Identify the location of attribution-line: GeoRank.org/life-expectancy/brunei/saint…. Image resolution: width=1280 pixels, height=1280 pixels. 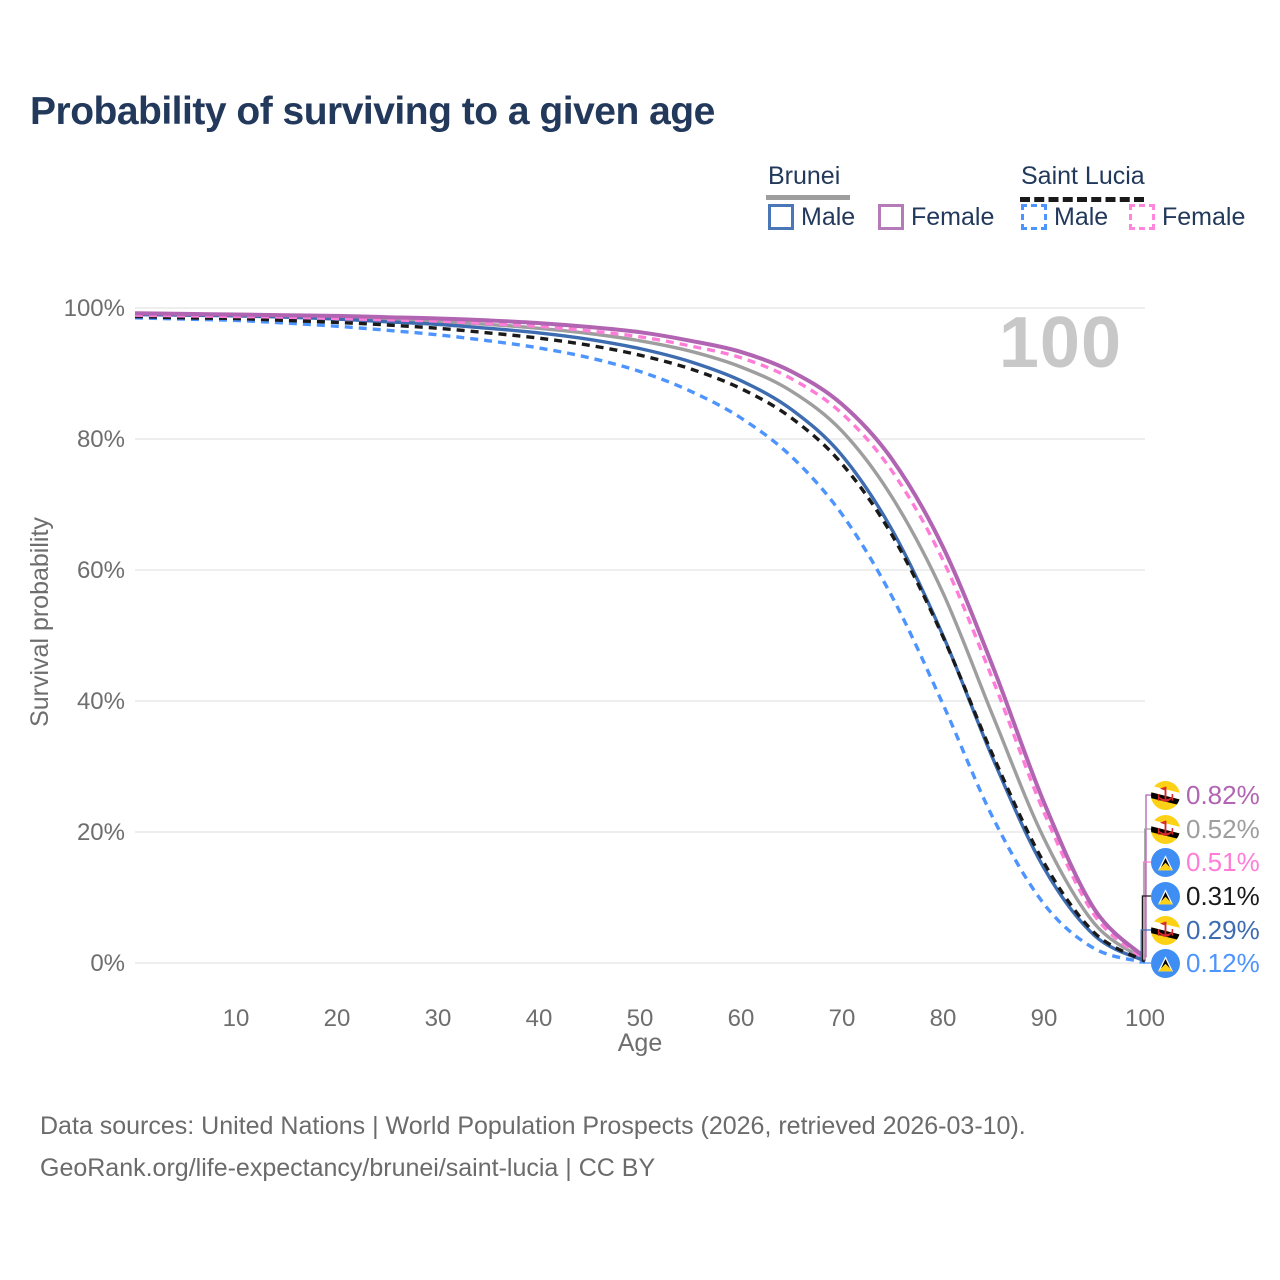
(348, 1168).